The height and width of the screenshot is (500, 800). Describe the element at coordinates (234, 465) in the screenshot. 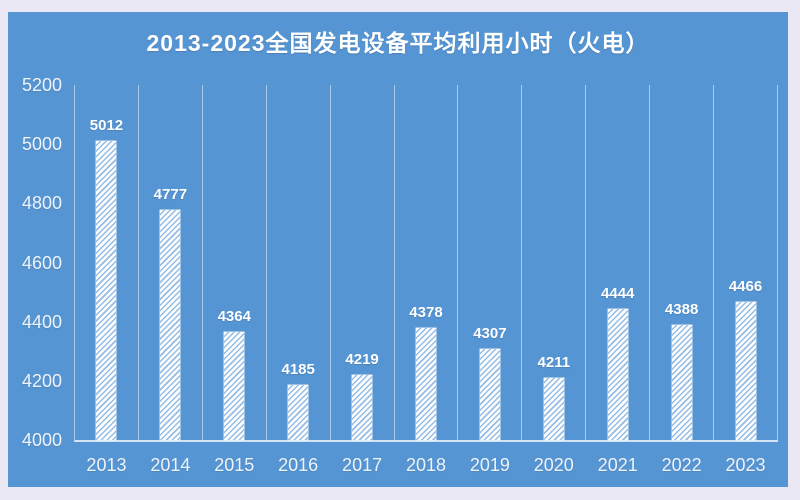

I see `x-tick-label-2015: 2015` at that location.